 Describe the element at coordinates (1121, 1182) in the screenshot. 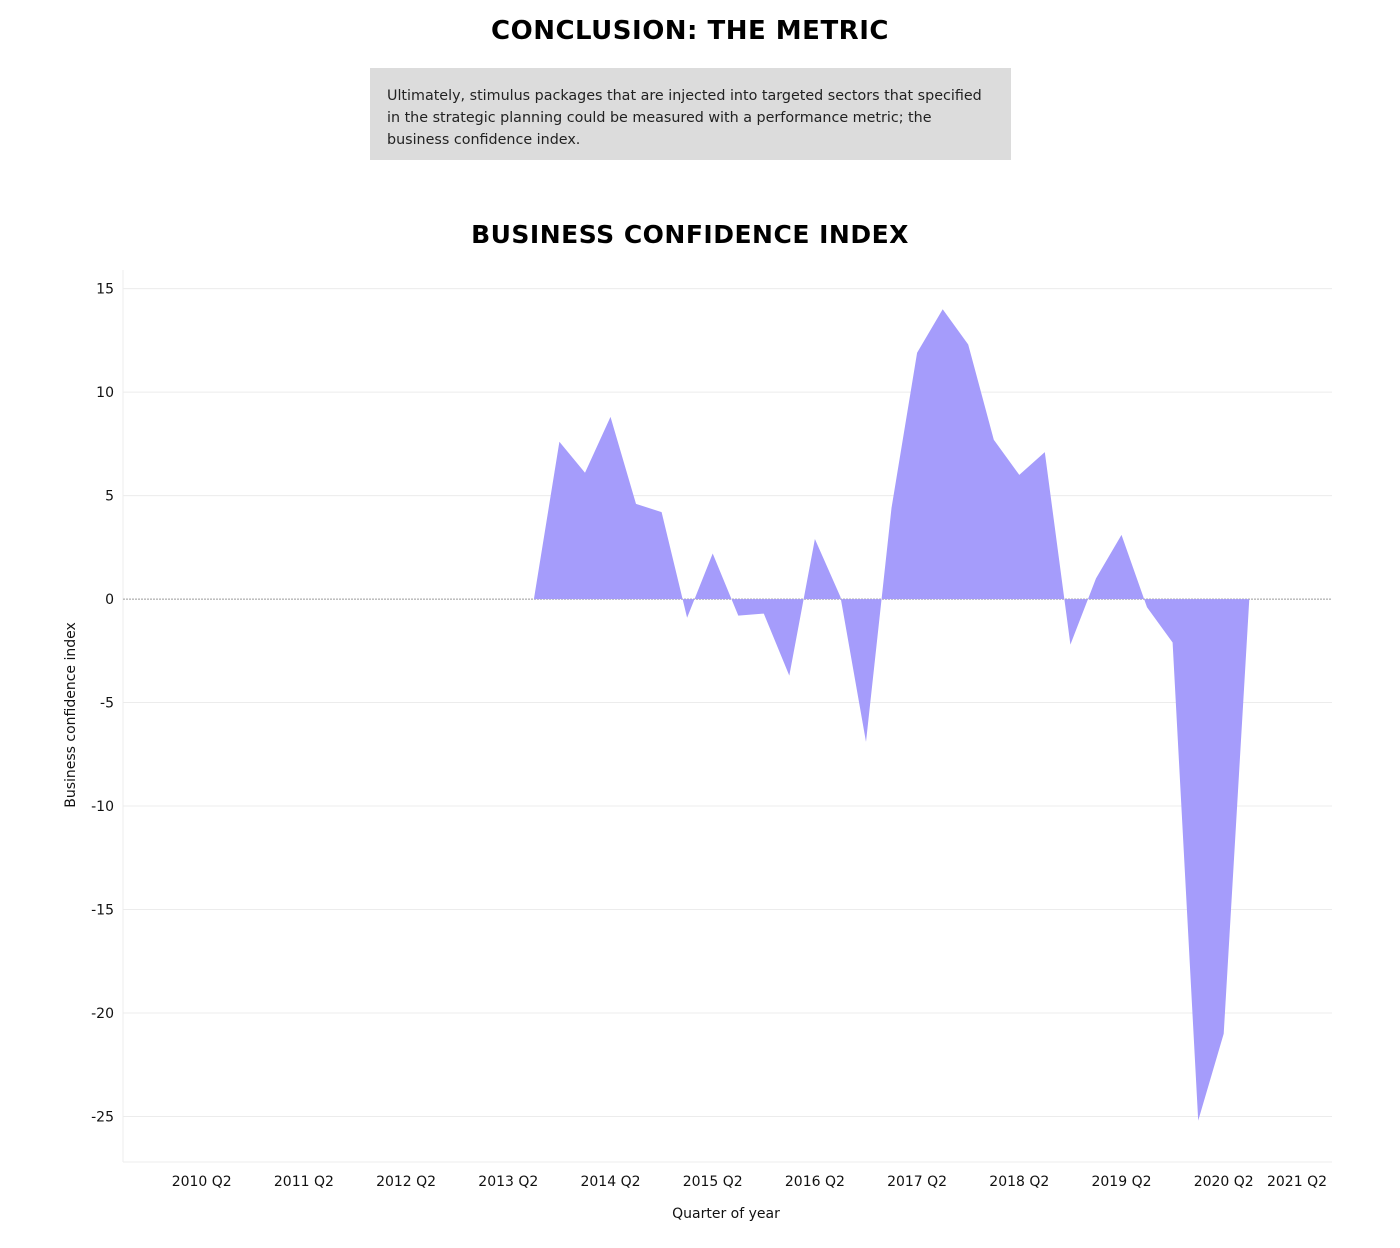

I see `x-tick-label: 2019 Q2` at that location.